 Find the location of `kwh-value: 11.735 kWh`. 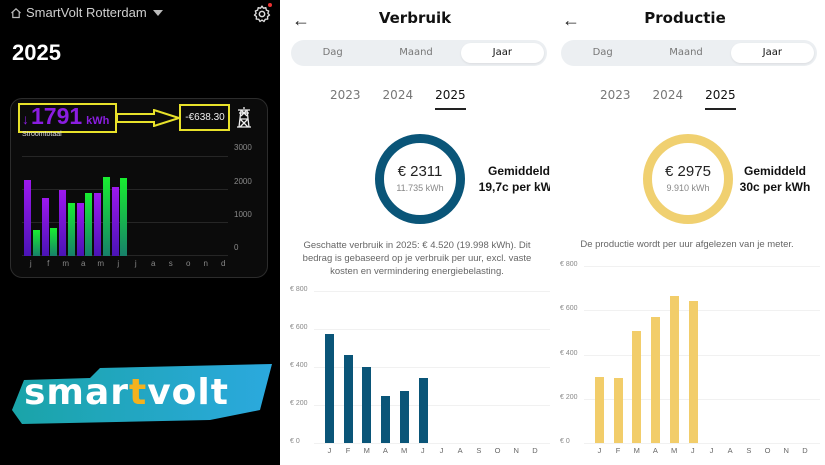

kwh-value: 11.735 kWh is located at coordinates (420, 188).